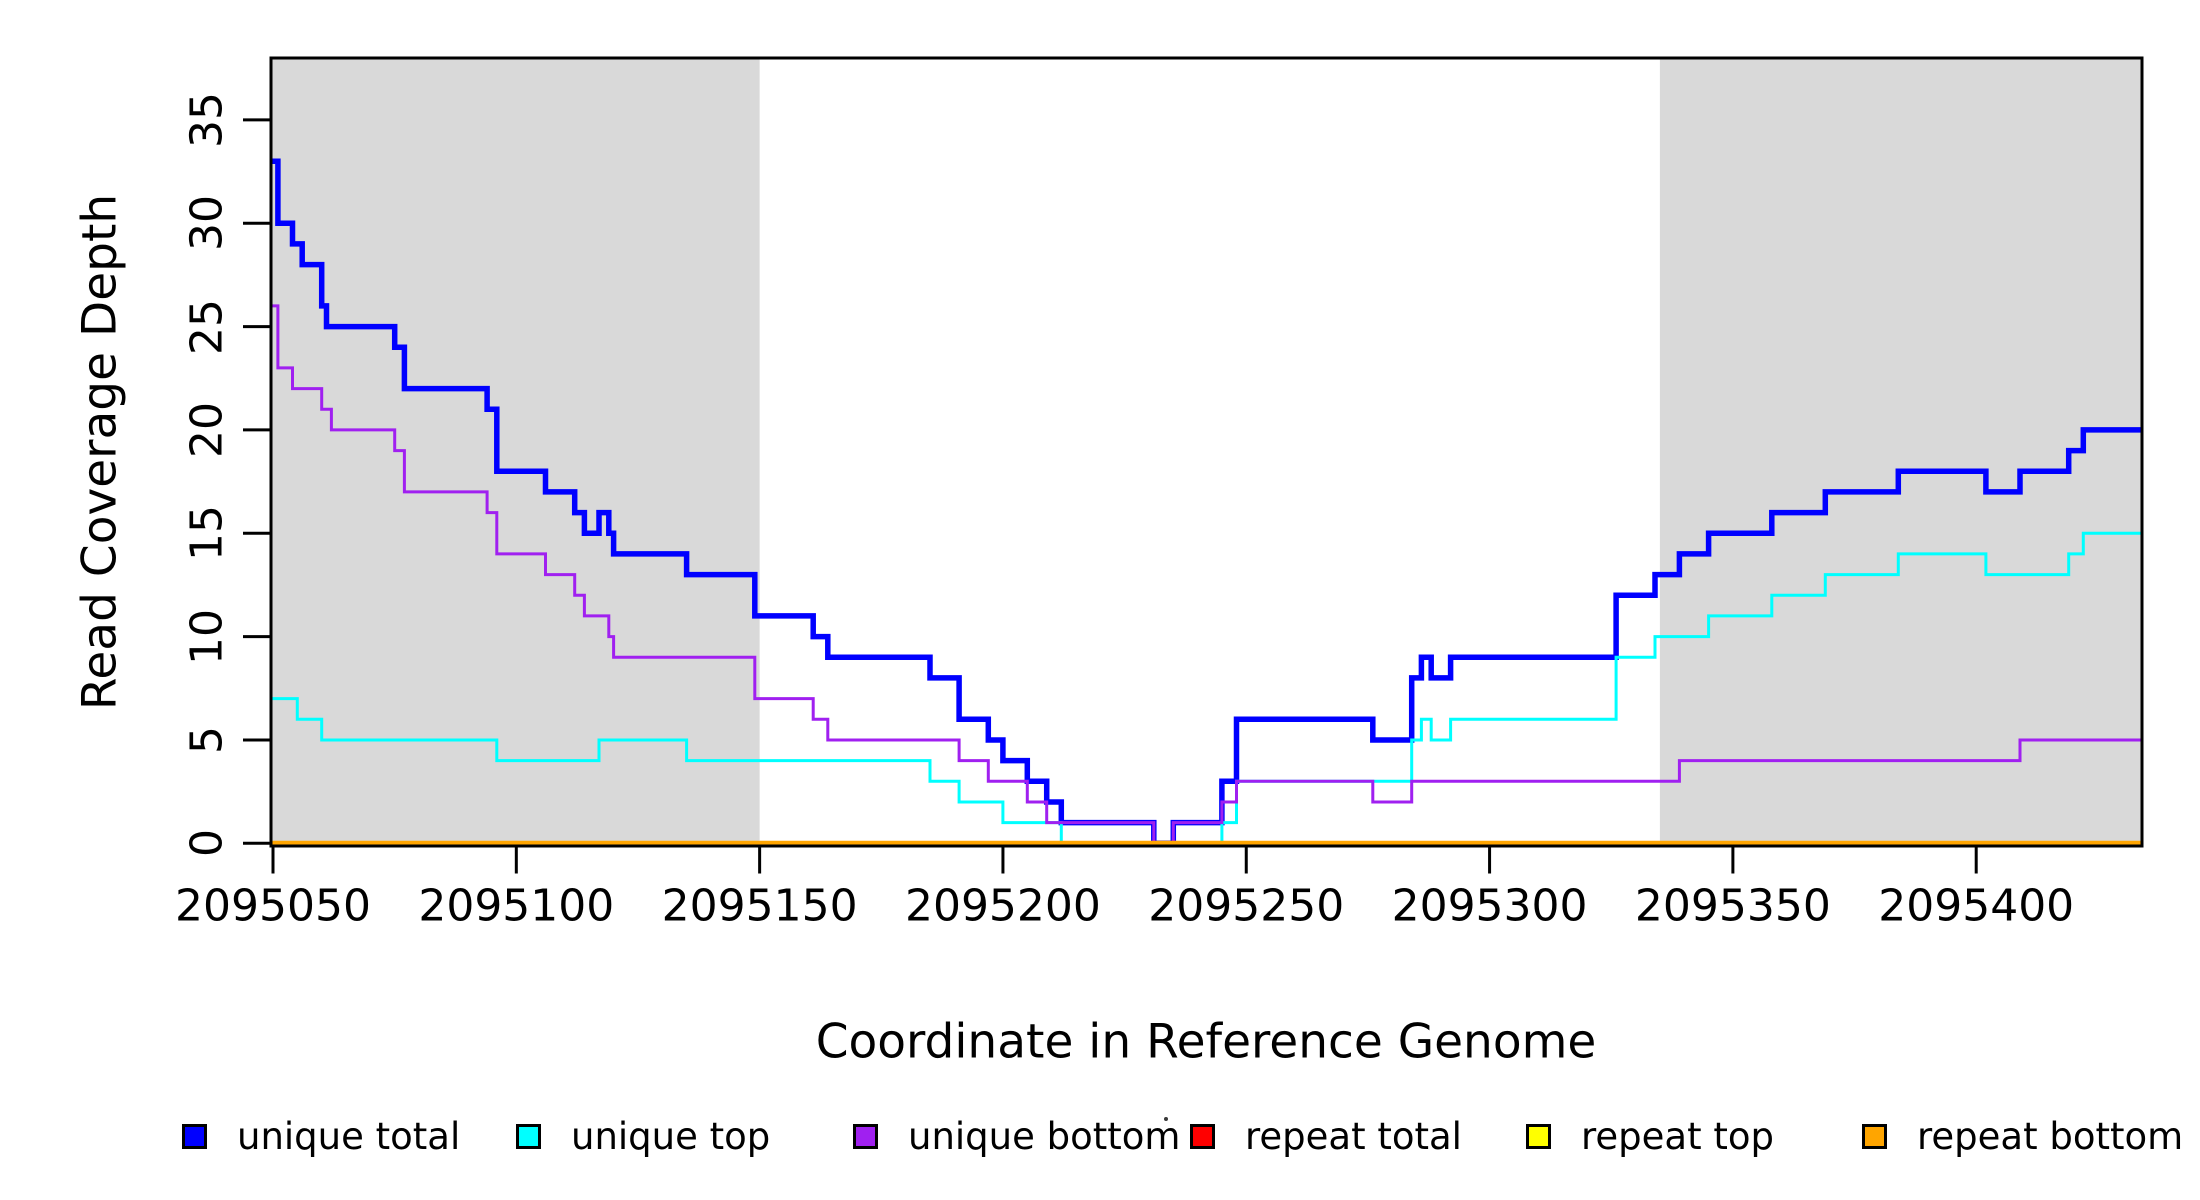 The height and width of the screenshot is (1200, 2200). I want to click on x-tick-label: 2095300, so click(1489, 906).